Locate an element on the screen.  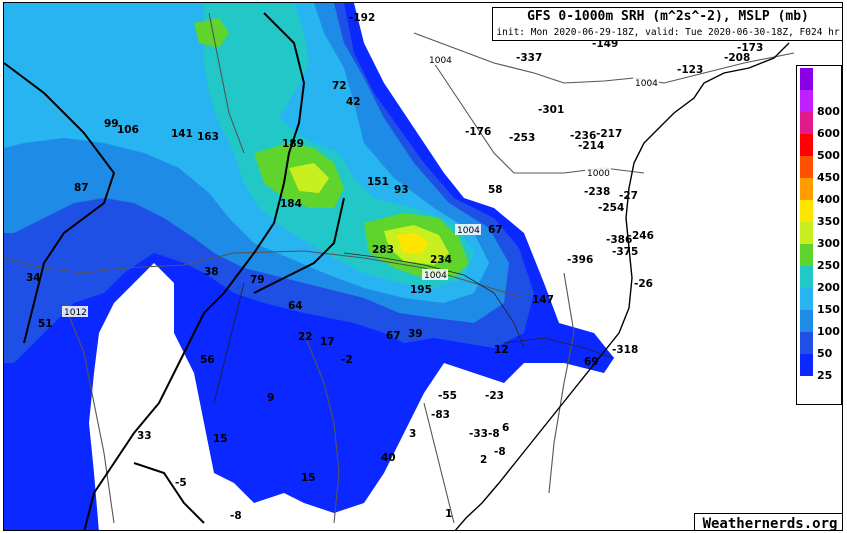
srh-value-label: 141 is located at coordinates (182, 134).